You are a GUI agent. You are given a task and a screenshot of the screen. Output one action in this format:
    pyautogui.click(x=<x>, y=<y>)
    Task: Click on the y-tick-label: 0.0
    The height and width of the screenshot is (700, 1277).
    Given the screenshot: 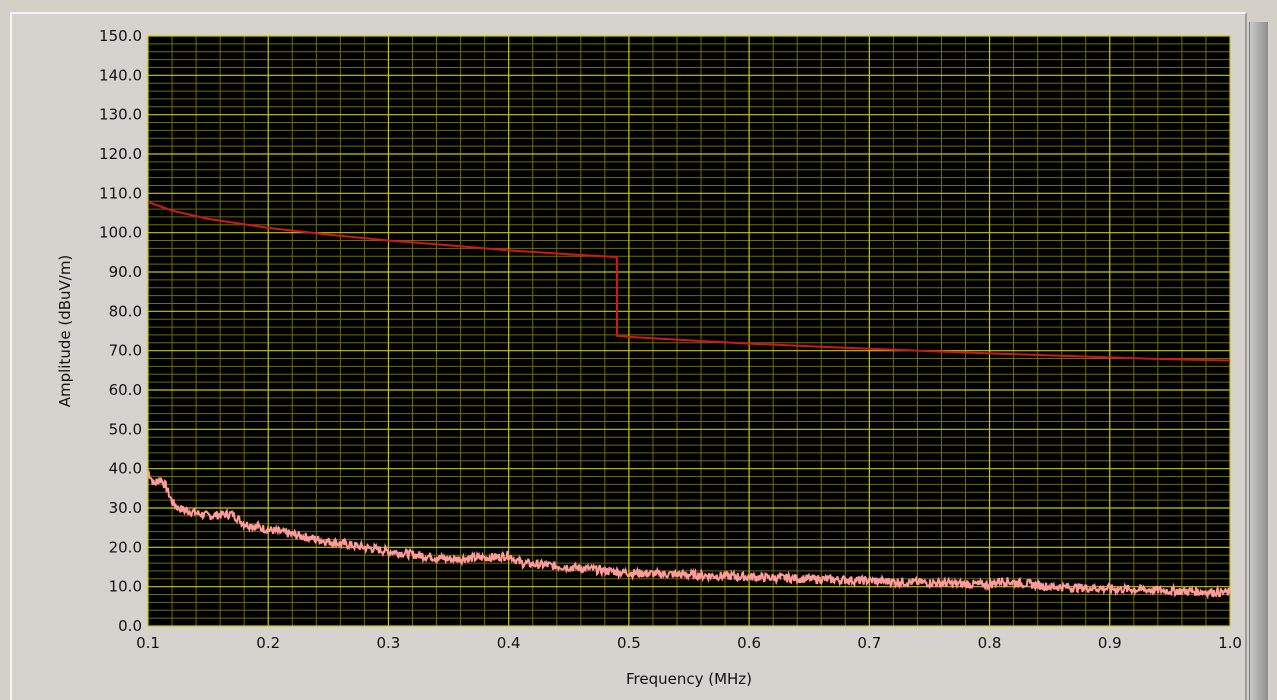 What is the action you would take?
    pyautogui.click(x=130, y=626)
    